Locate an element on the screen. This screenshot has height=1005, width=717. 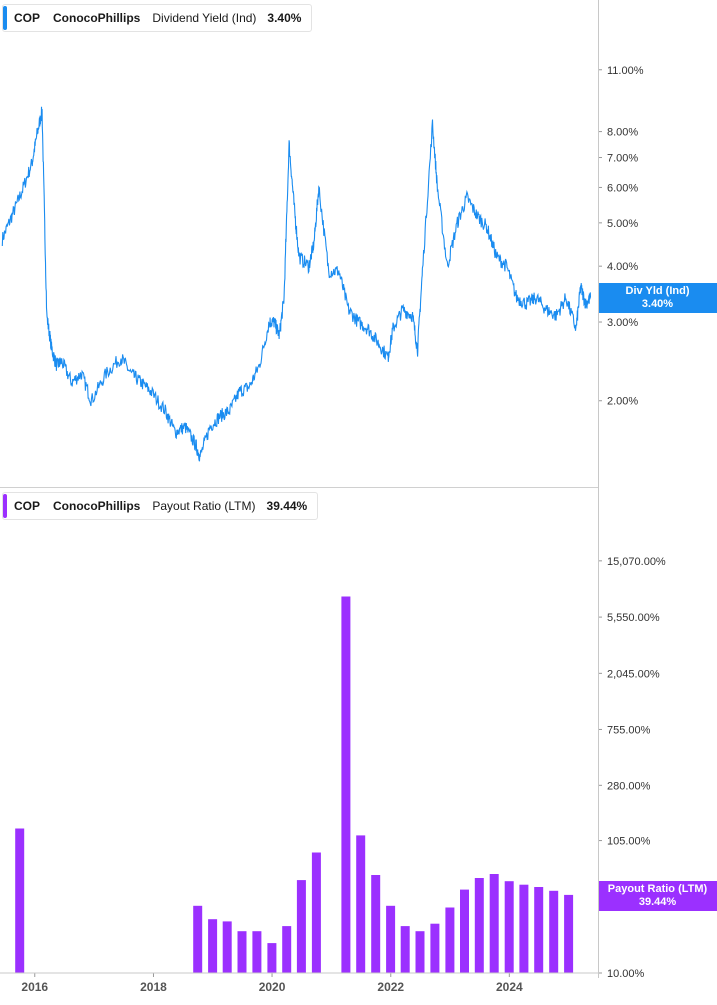
dividend-legend-swatch is located at coordinates (5, 18).